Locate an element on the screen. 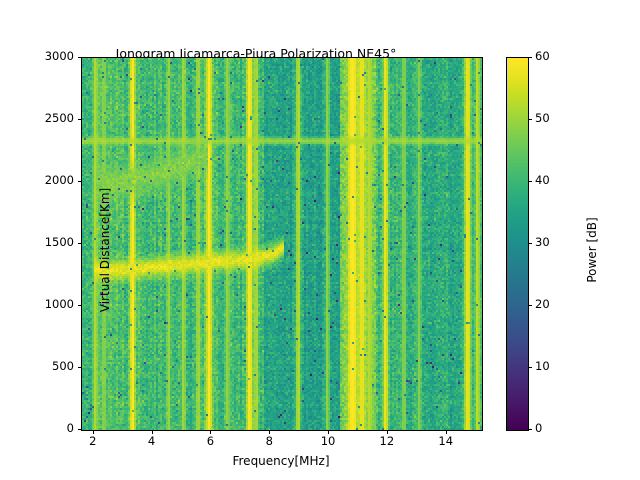 The height and width of the screenshot is (480, 640). y-tick-label: 3000 is located at coordinates (59, 56).